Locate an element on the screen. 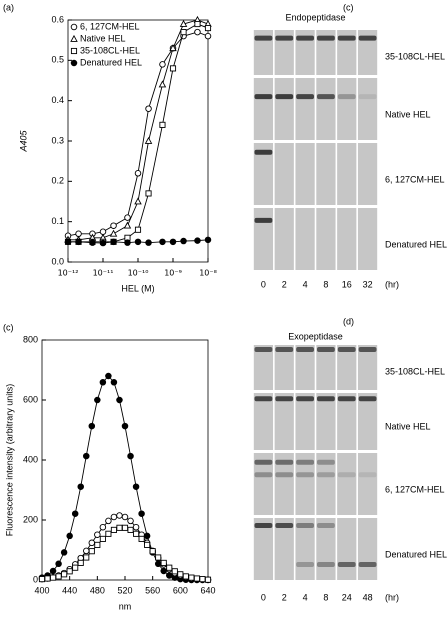  legend-label: Native HEL is located at coordinates (103, 38).